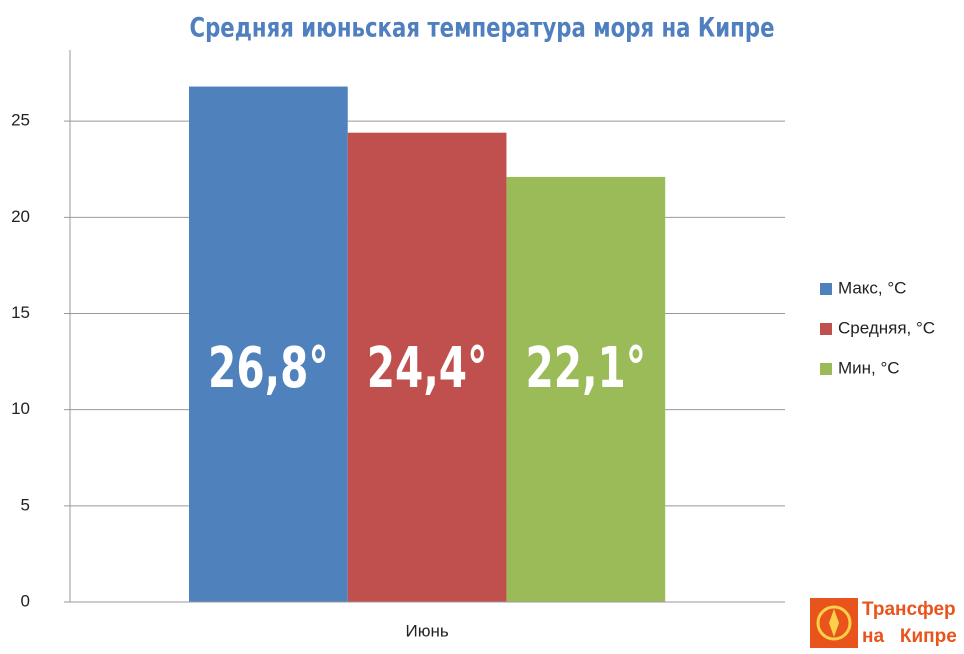  I want to click on logo-needle, so click(834, 623).